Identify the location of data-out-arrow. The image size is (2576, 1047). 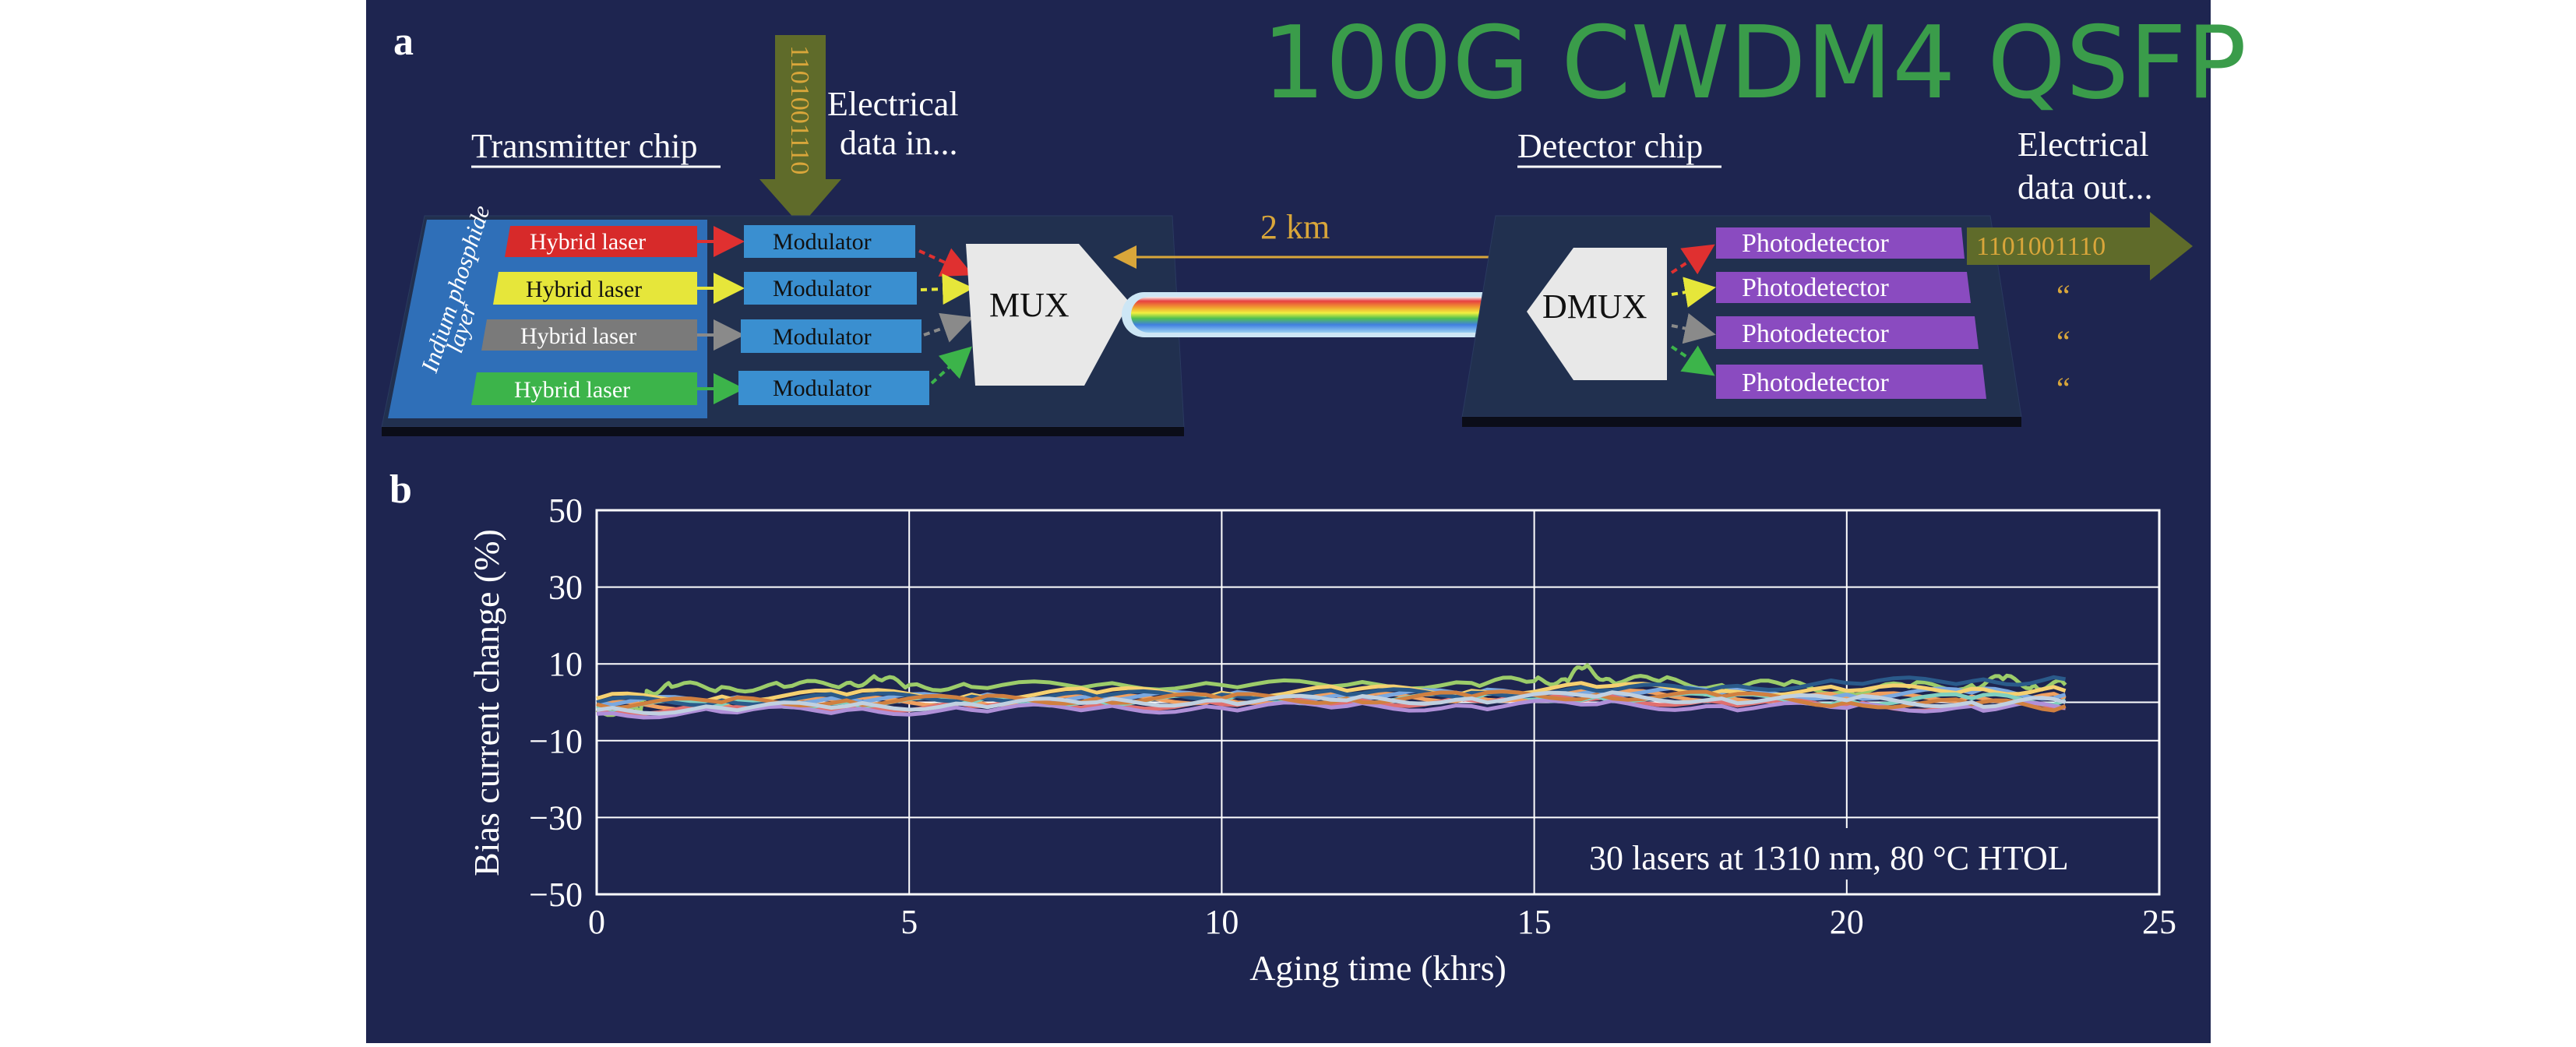
(2080, 246).